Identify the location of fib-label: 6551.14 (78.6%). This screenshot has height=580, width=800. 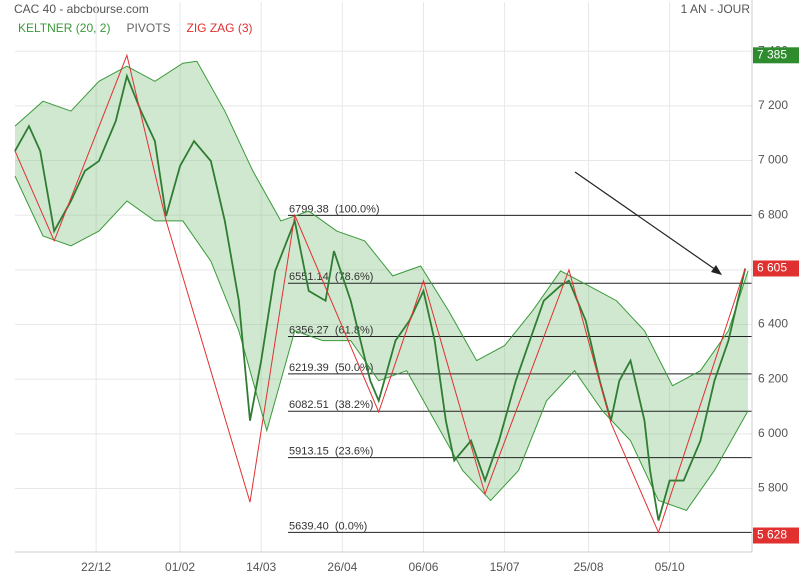
(331, 277).